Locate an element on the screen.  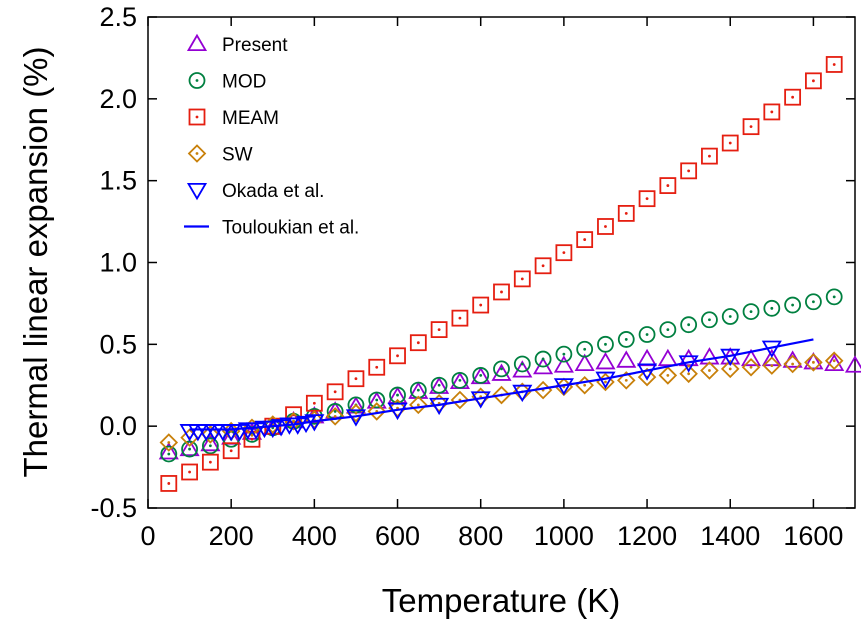
y-axis-title: Thermal linear expansion (%) is located at coordinates (35, 261).